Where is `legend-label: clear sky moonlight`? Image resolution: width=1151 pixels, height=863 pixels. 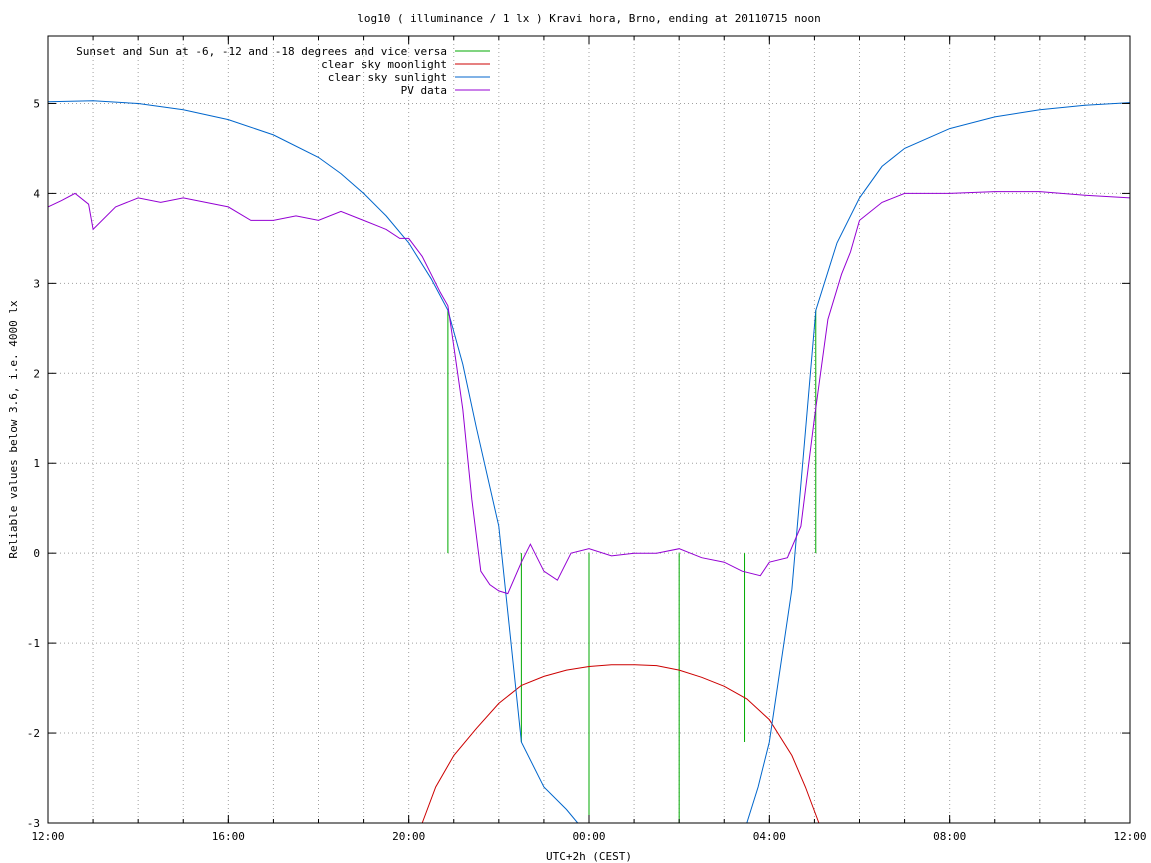 legend-label: clear sky moonlight is located at coordinates (384, 64).